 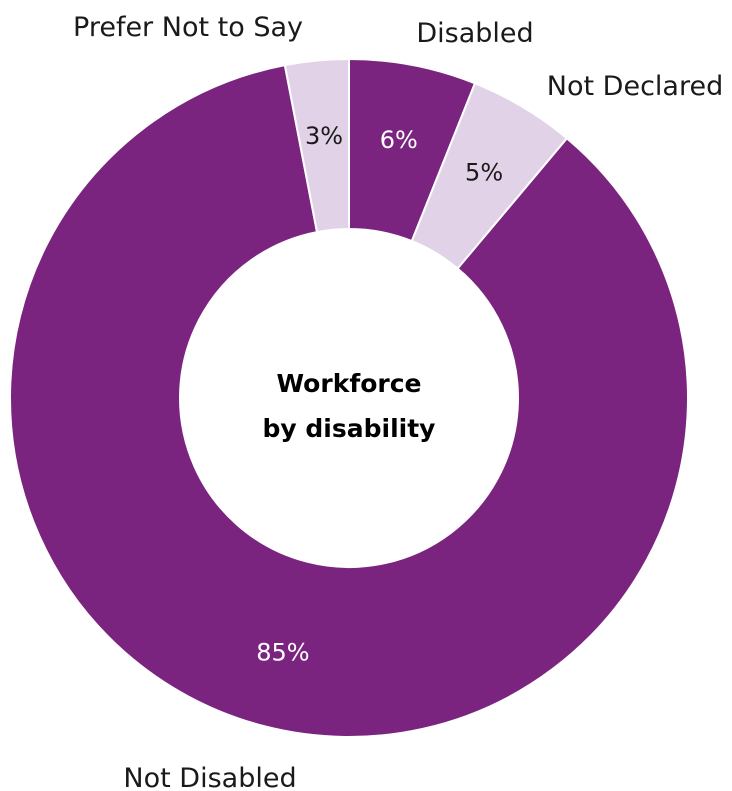 What do you see at coordinates (399, 140) in the screenshot?
I see `value-label-disabled: 6%` at bounding box center [399, 140].